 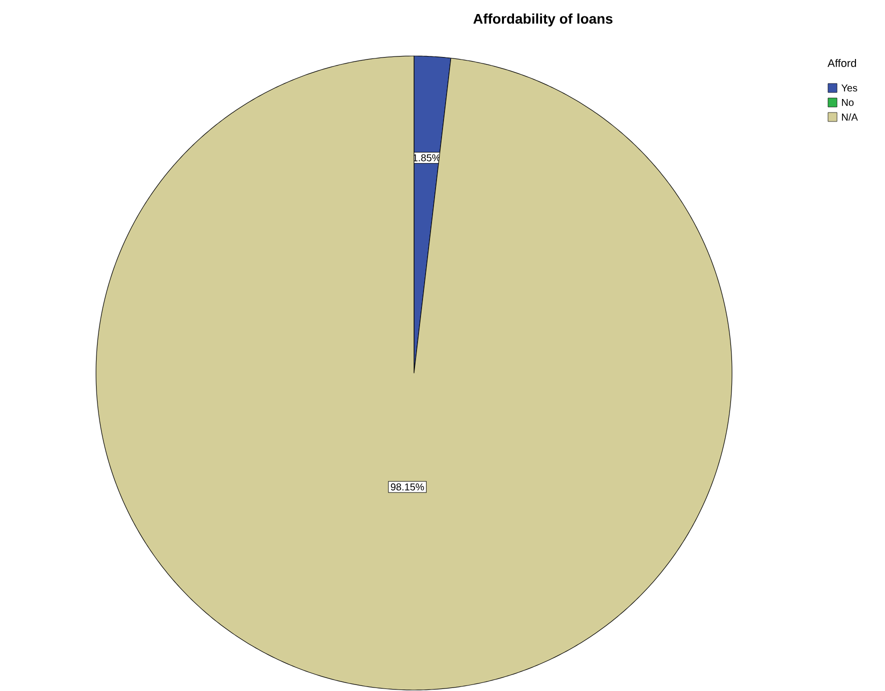 I want to click on legend-label: N/A, so click(x=850, y=117).